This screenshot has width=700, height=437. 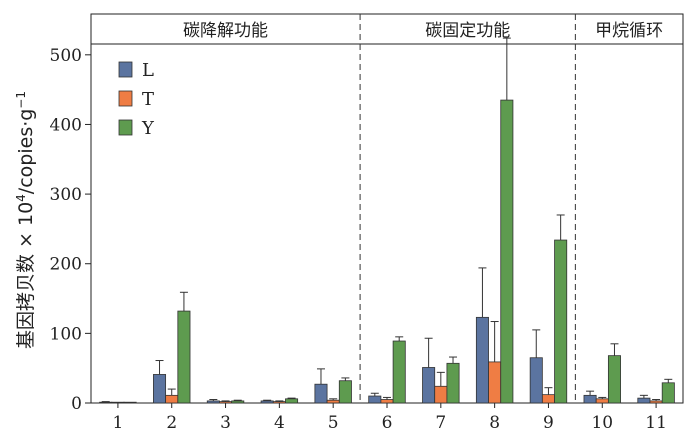 I want to click on legend-label-T: T, so click(x=148, y=99).